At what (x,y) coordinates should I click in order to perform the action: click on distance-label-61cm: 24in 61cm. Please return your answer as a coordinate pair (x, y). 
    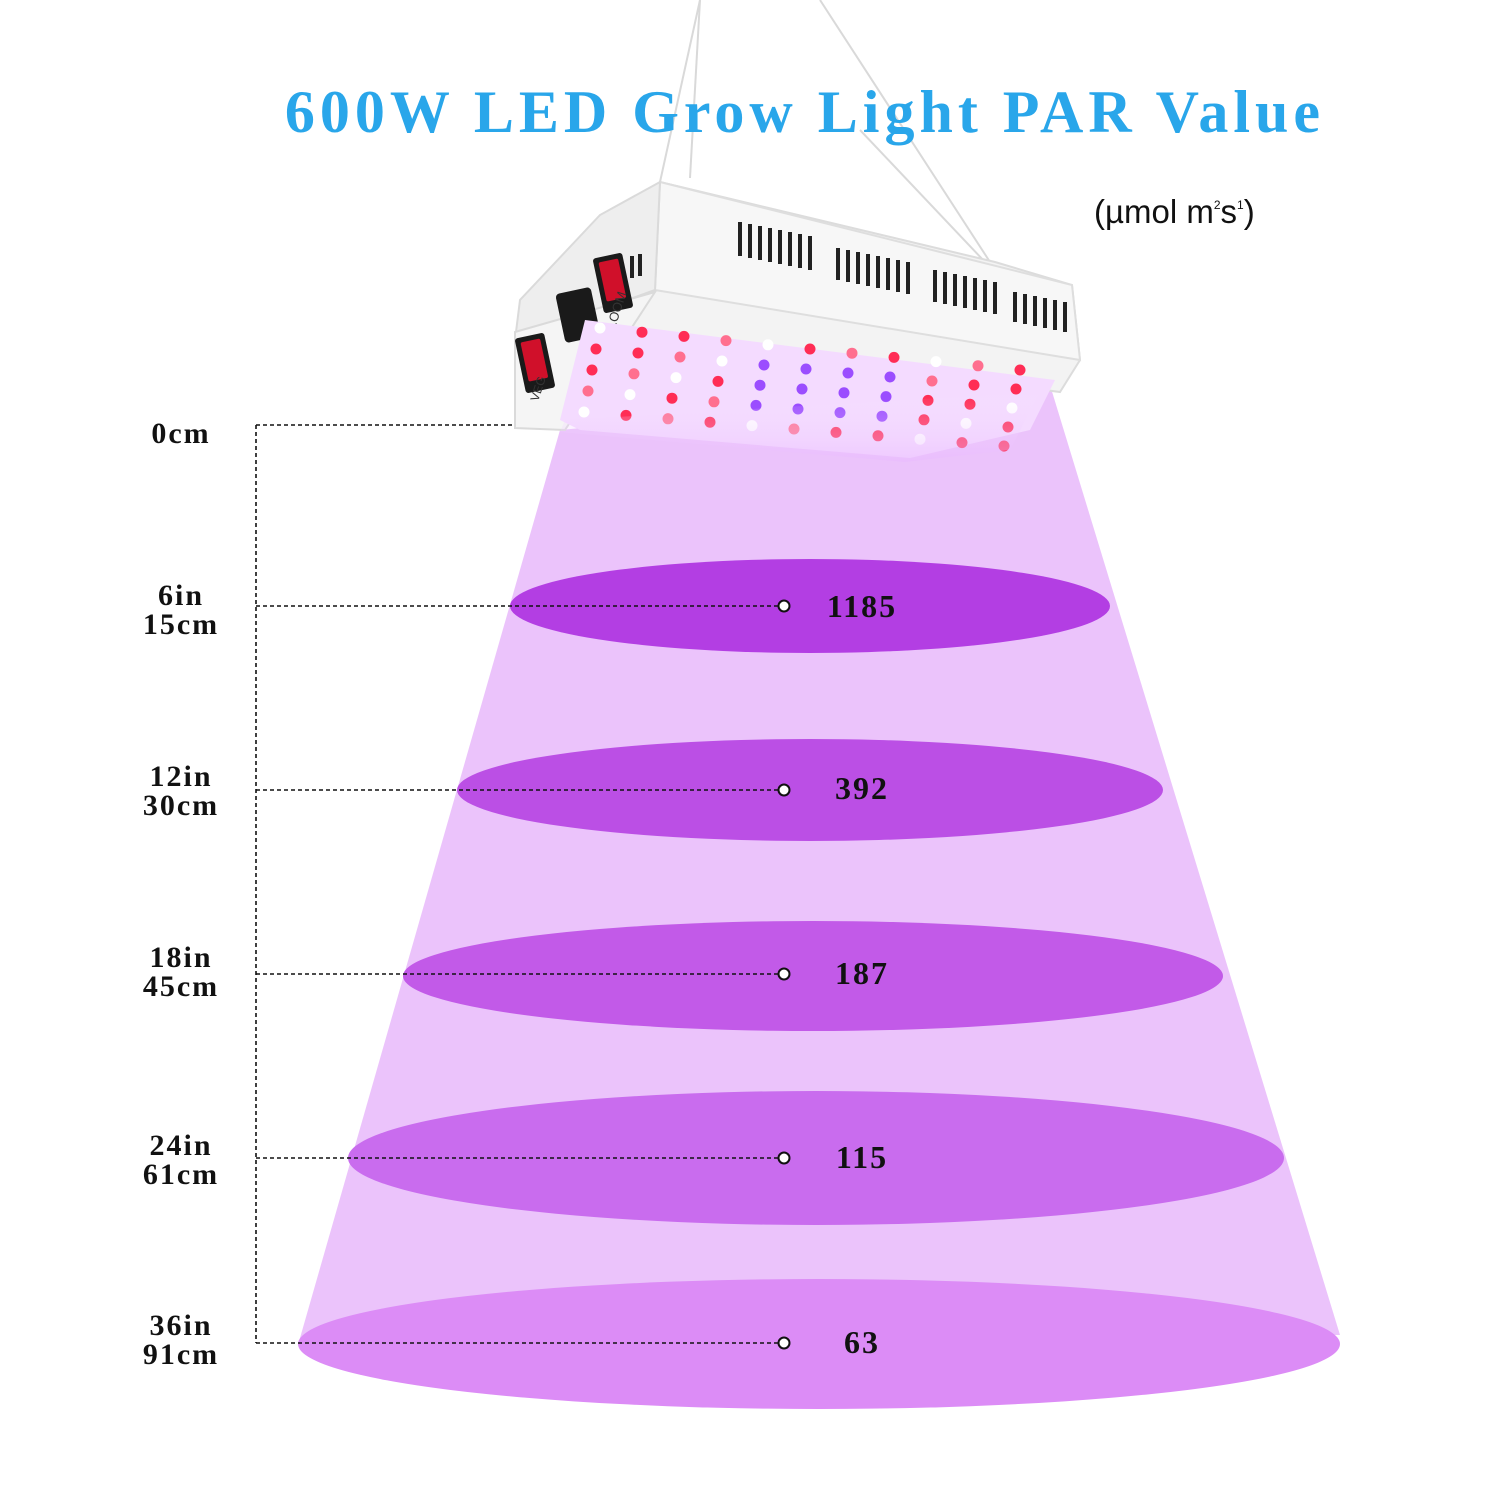
    Looking at the image, I should click on (181, 1160).